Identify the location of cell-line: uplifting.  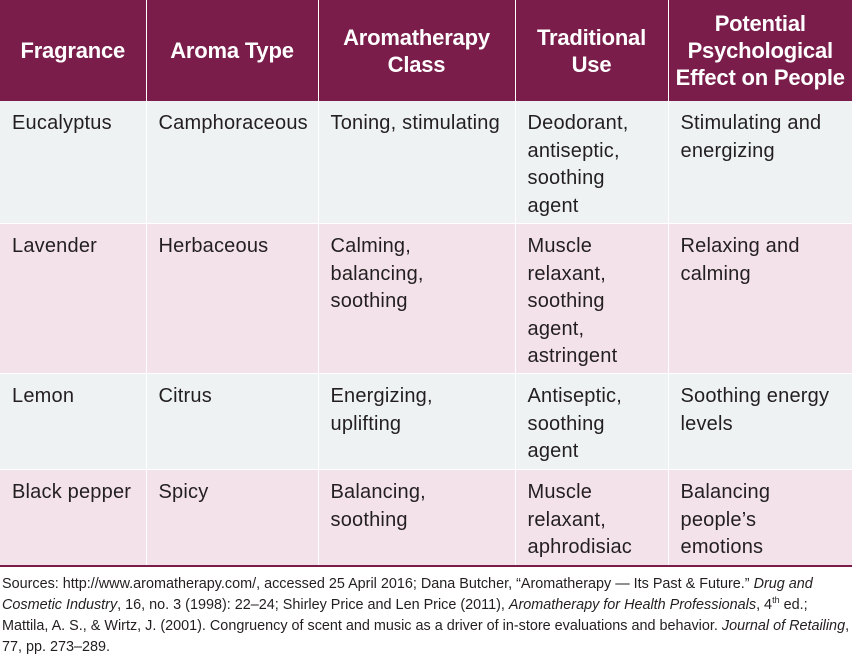
(366, 423).